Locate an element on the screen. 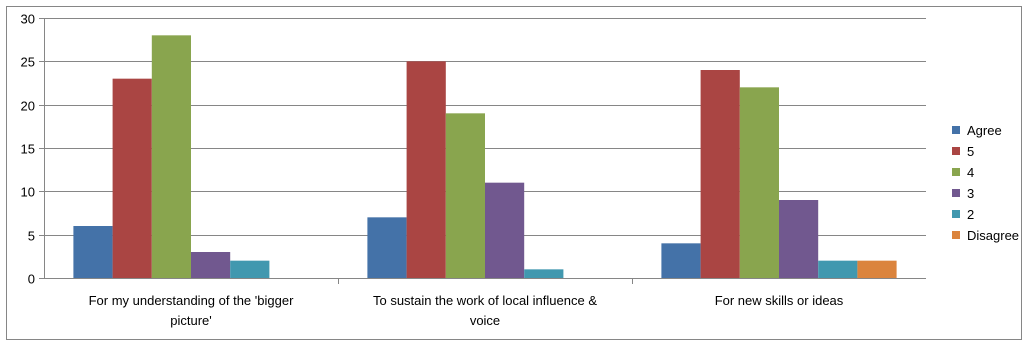  legend-label: Agree is located at coordinates (984, 130).